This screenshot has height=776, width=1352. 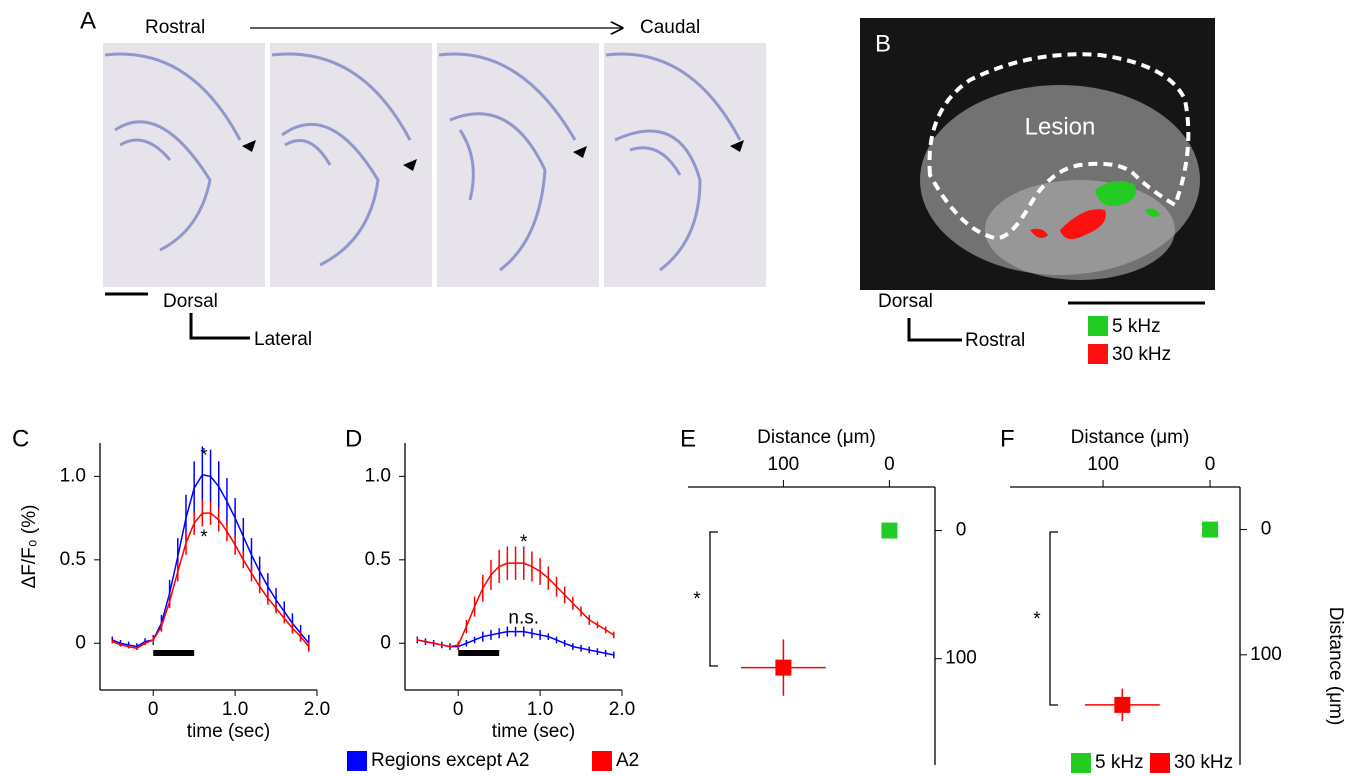 I want to click on y-axis-label: ΔF/F₀ (%), so click(x=29, y=547).